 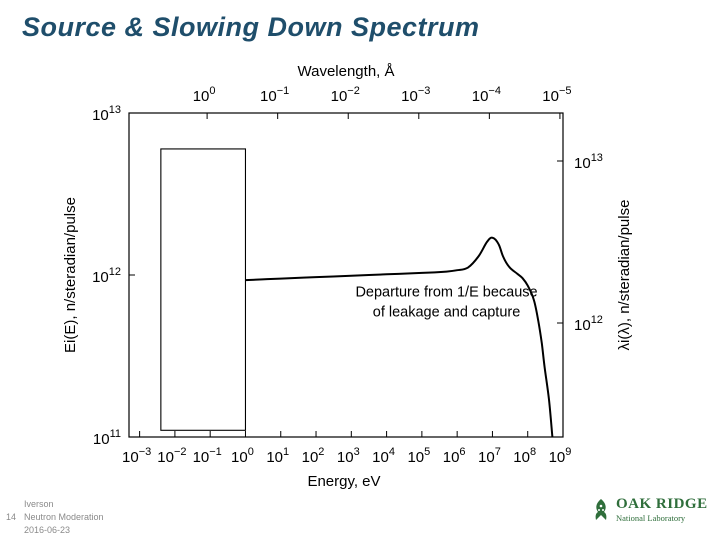 I want to click on x-axis-label: Energy, eV, so click(x=343, y=481).